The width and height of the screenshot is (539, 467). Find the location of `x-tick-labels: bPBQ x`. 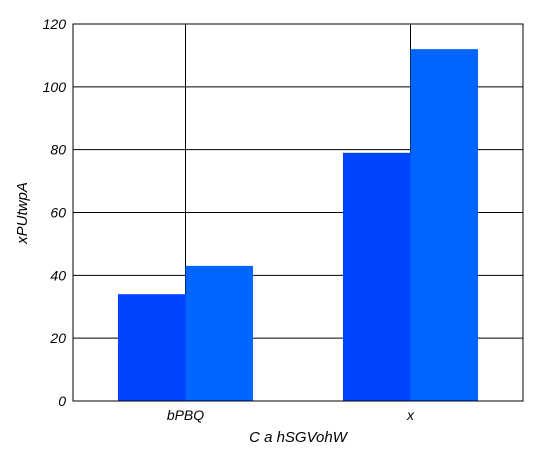

x-tick-labels: bPBQ x is located at coordinates (291, 415).